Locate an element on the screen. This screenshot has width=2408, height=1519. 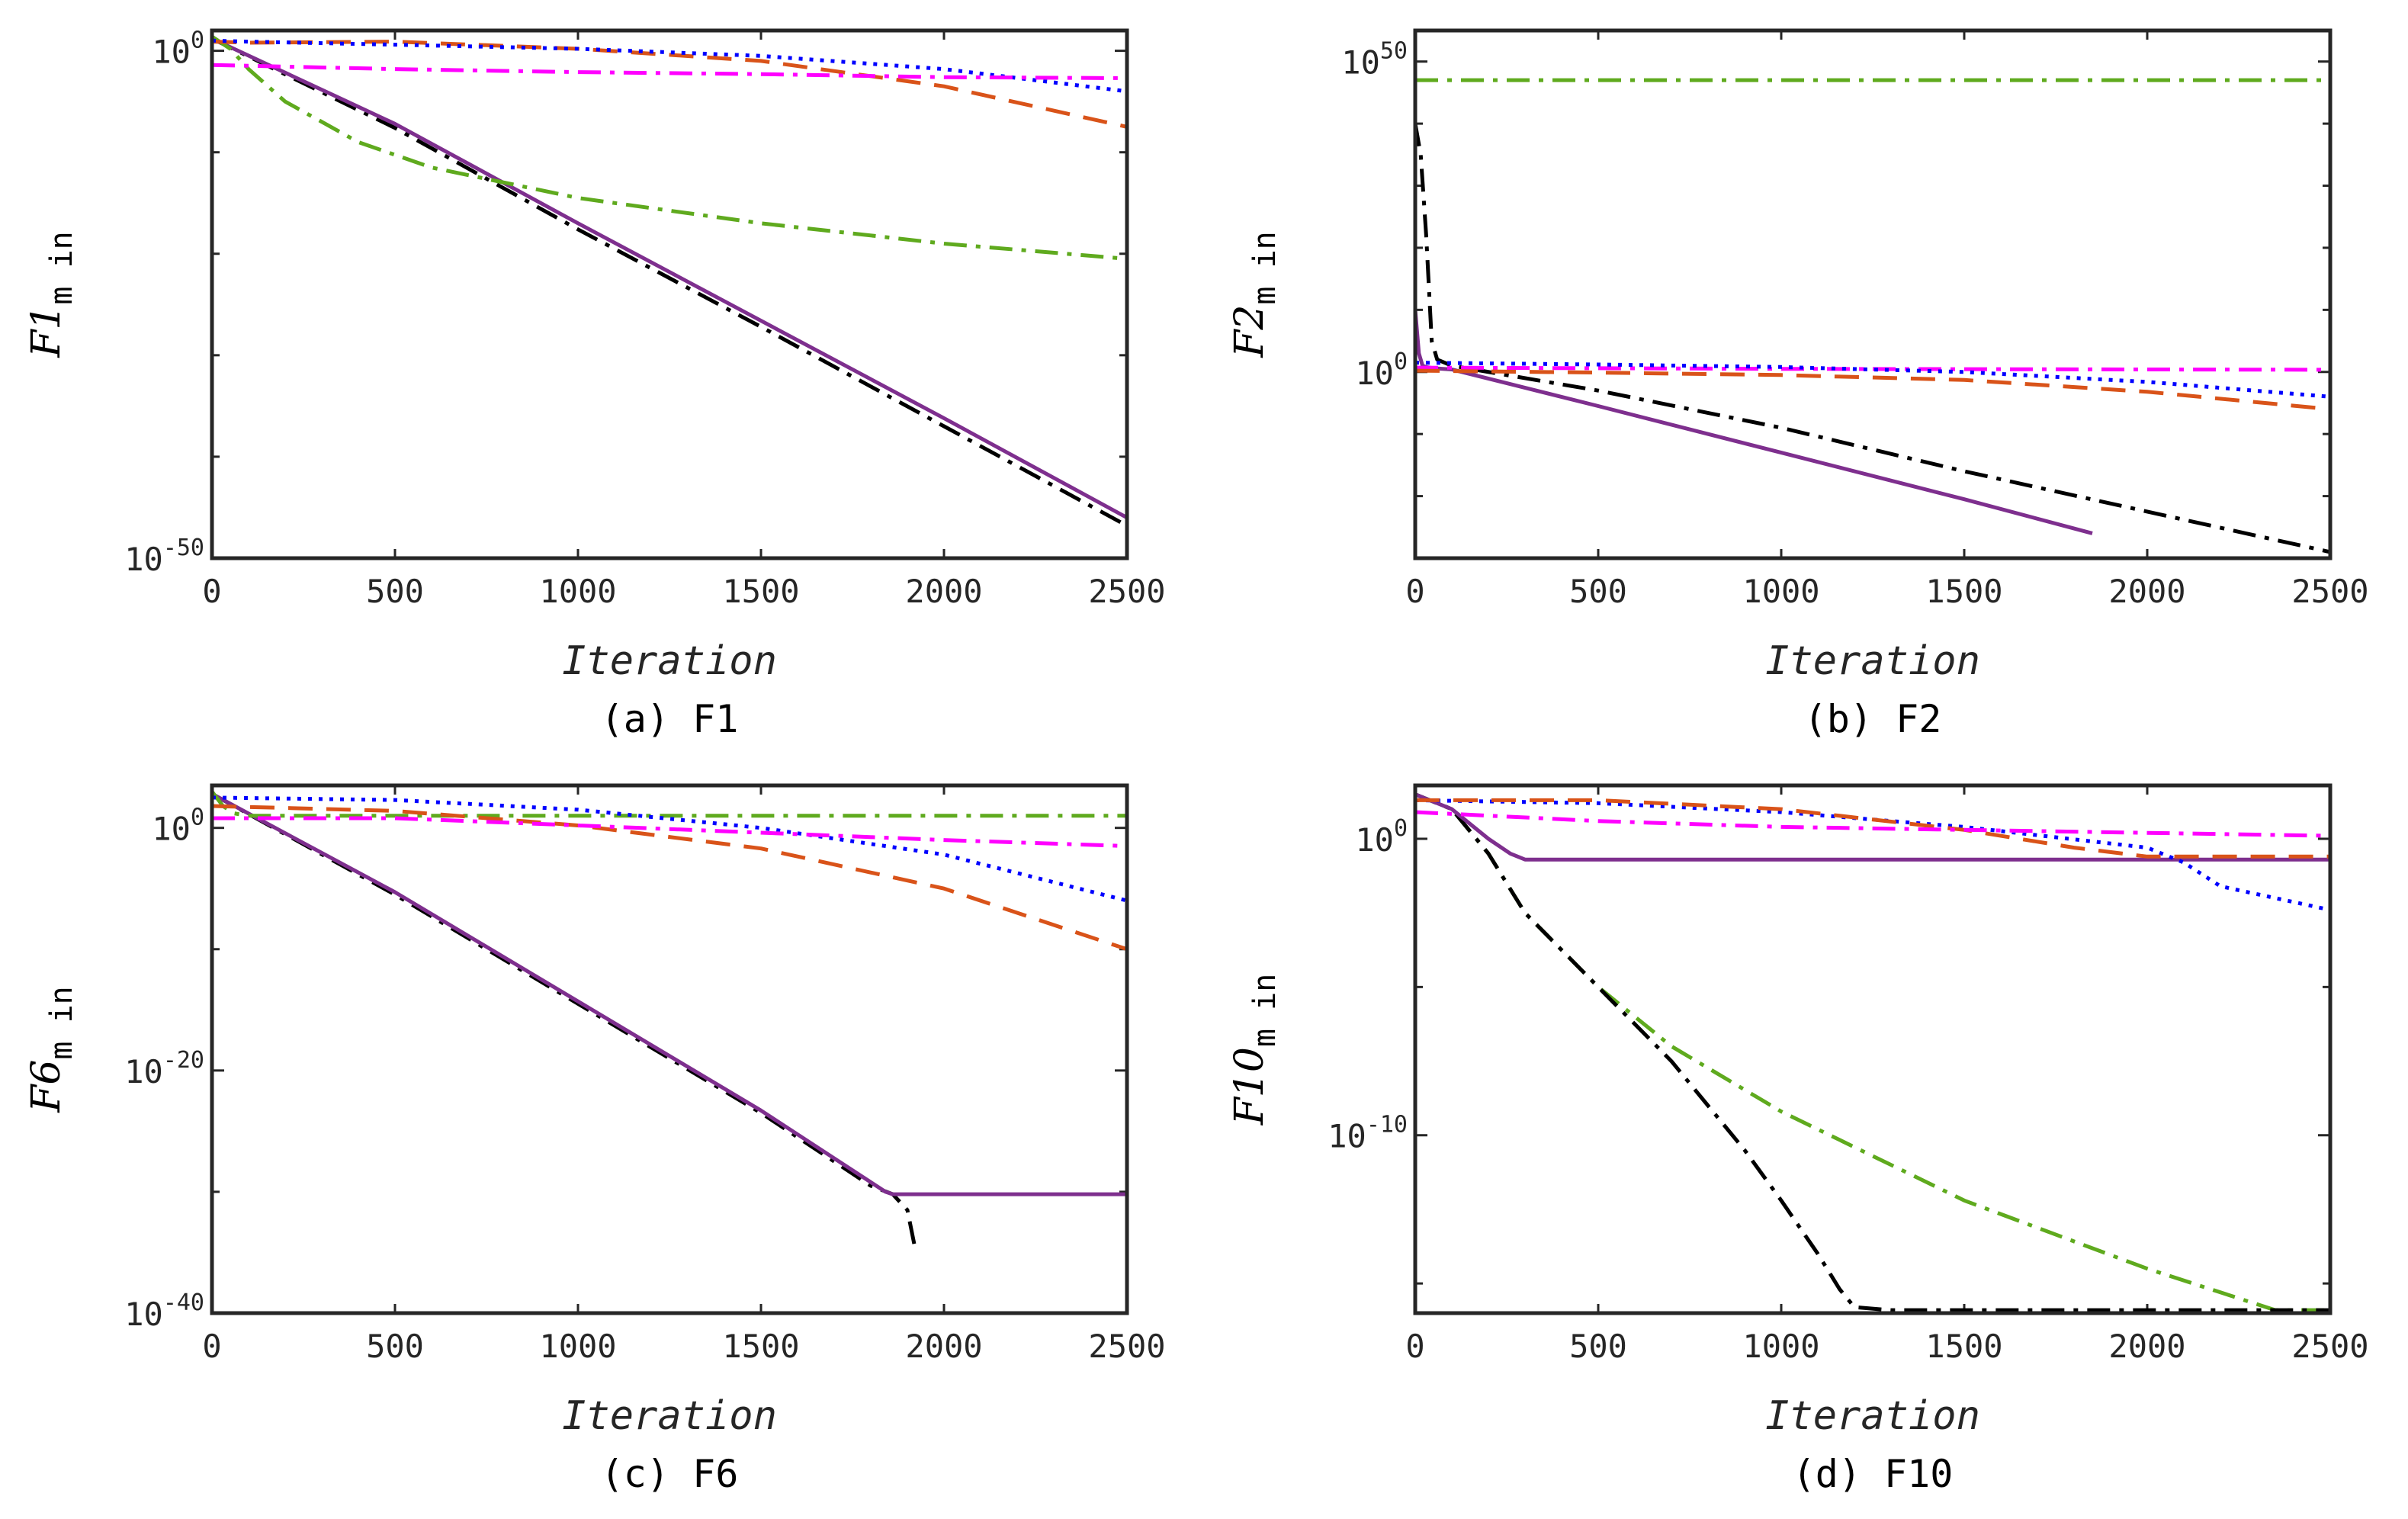
y-tick-label: 1050 is located at coordinates (1374, 60).